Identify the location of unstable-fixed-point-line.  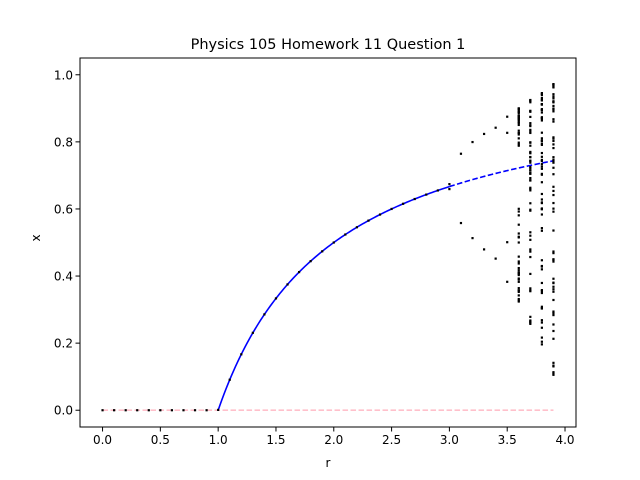
(501, 174).